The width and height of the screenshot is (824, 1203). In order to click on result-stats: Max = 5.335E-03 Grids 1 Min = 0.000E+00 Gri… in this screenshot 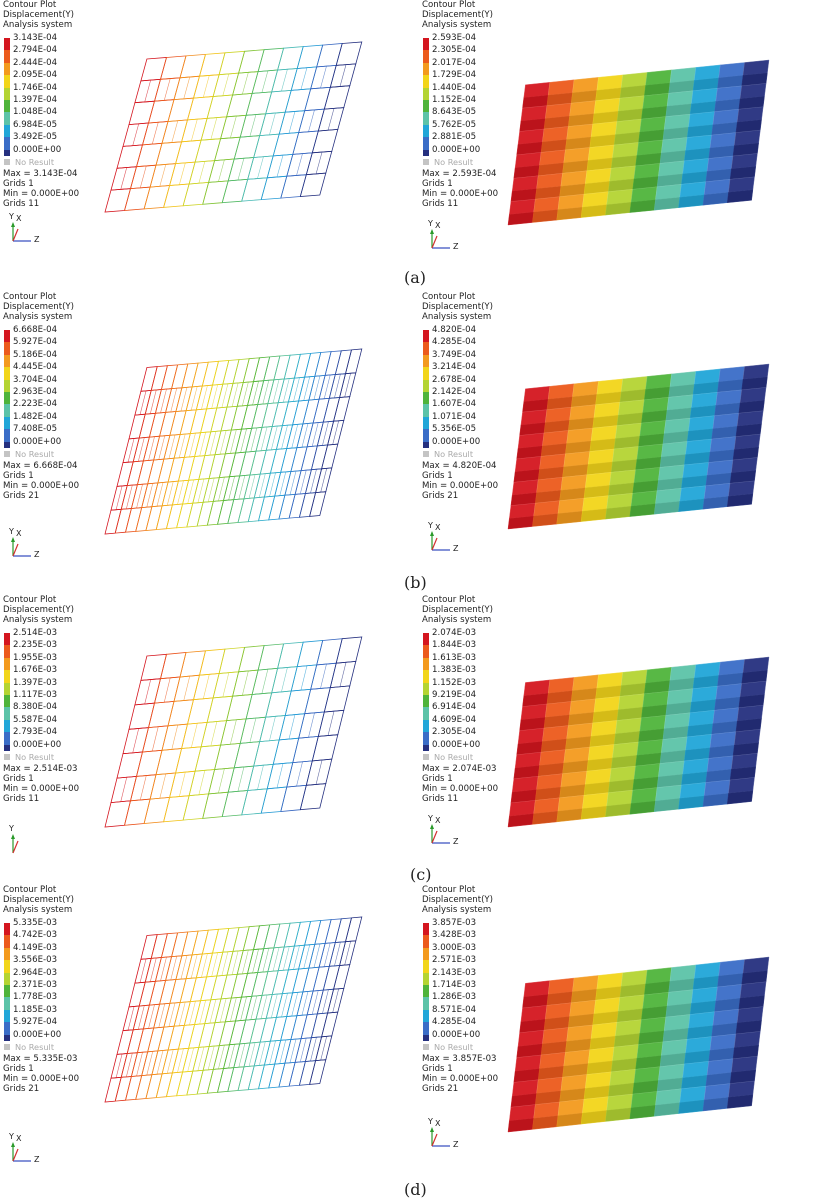, I will do `click(41, 1074)`.